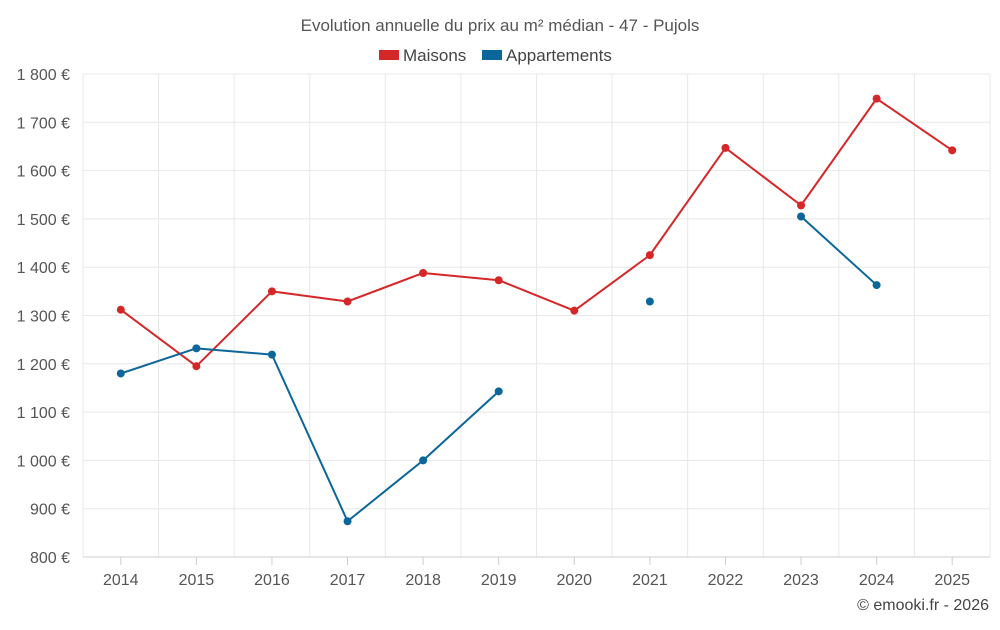  I want to click on y-tick-label: 1 400 €, so click(43, 268).